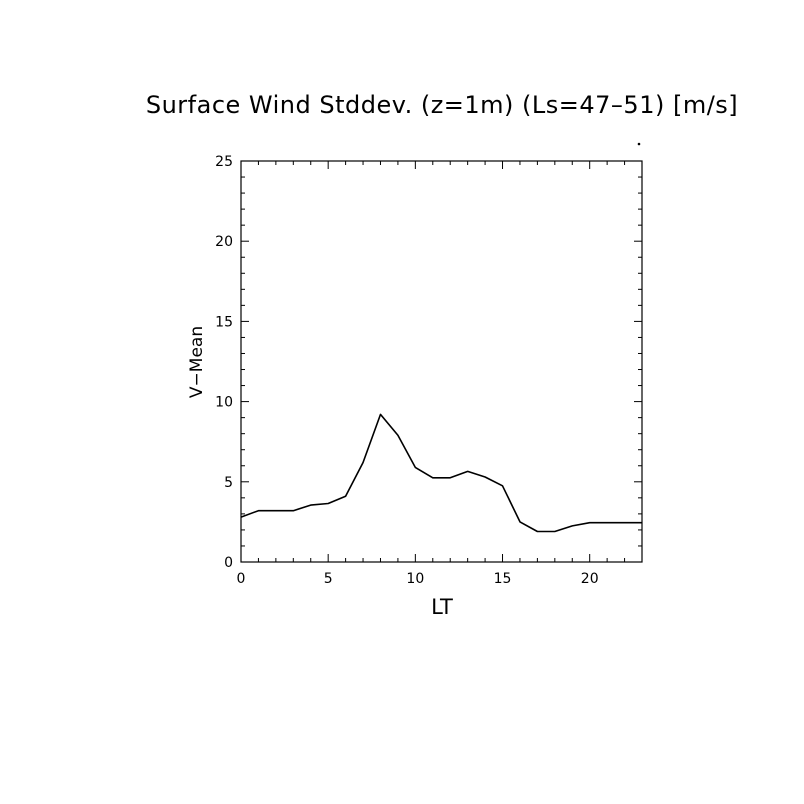  I want to click on y-axis-label: V−Mean, so click(197, 362).